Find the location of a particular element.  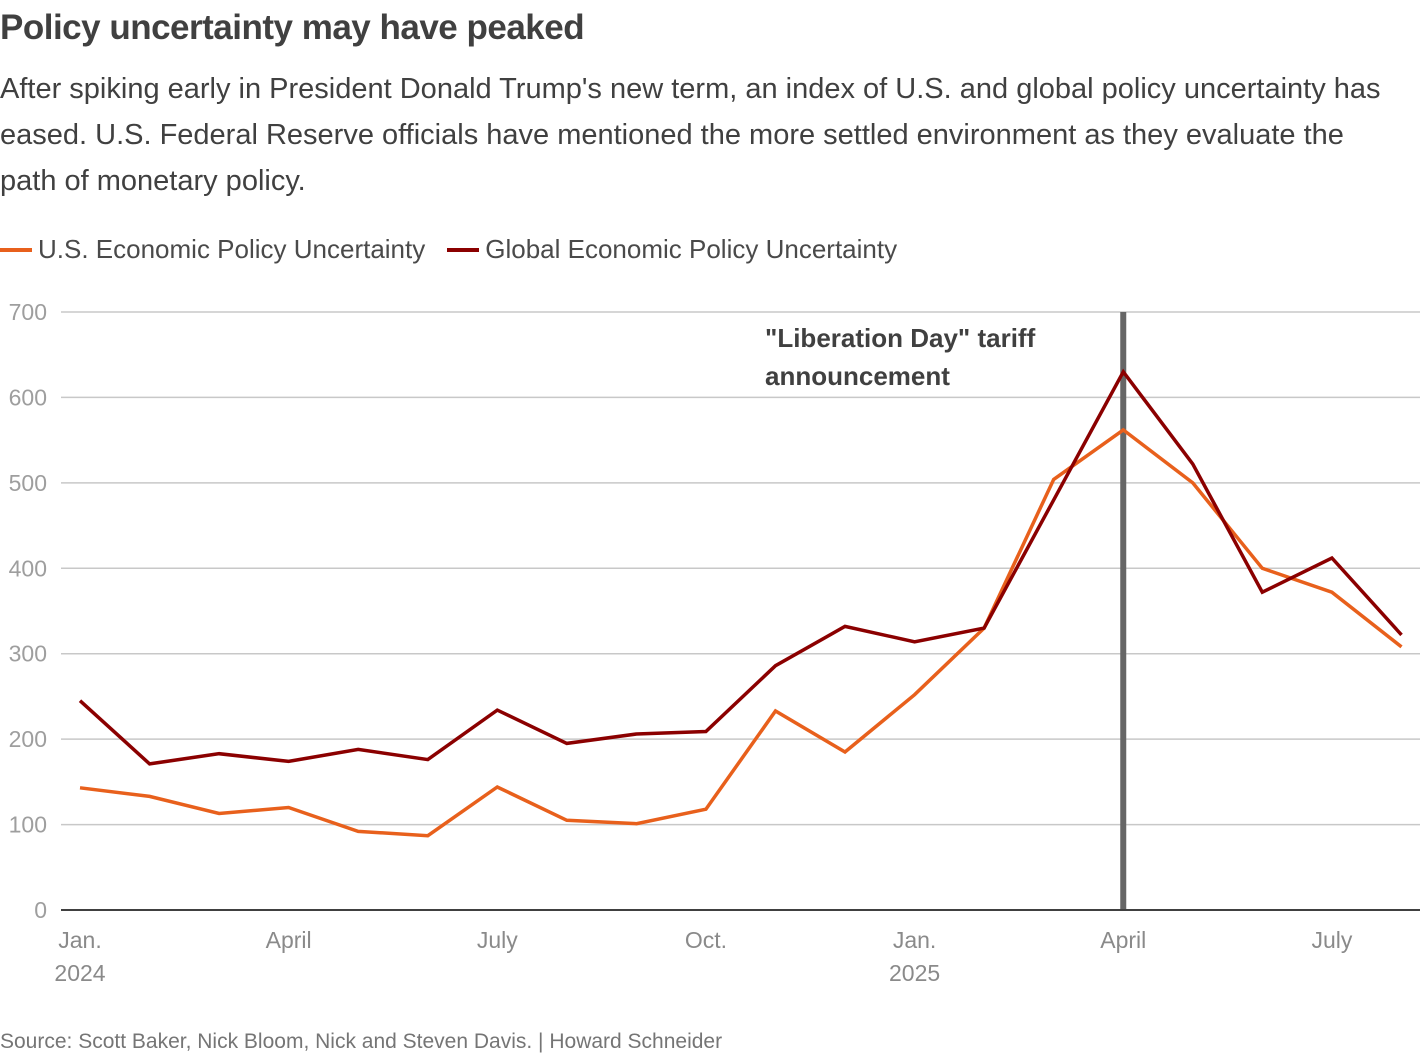

y-tick-label-200: 200 is located at coordinates (28, 739).